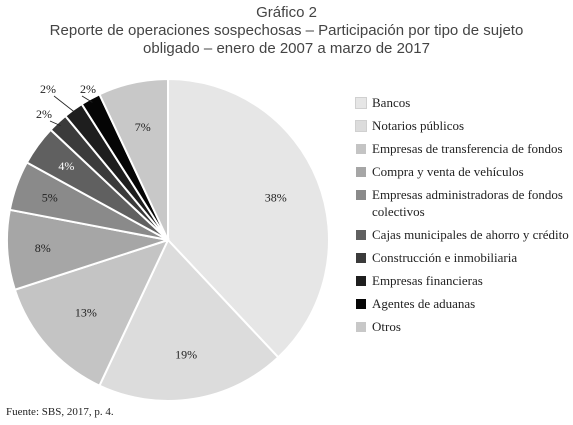  Describe the element at coordinates (276, 197) in the screenshot. I see `slice-value-label: 38%` at that location.